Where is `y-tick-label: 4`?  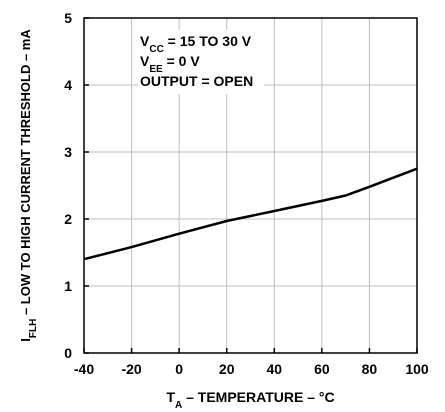
y-tick-label: 4 is located at coordinates (68, 85).